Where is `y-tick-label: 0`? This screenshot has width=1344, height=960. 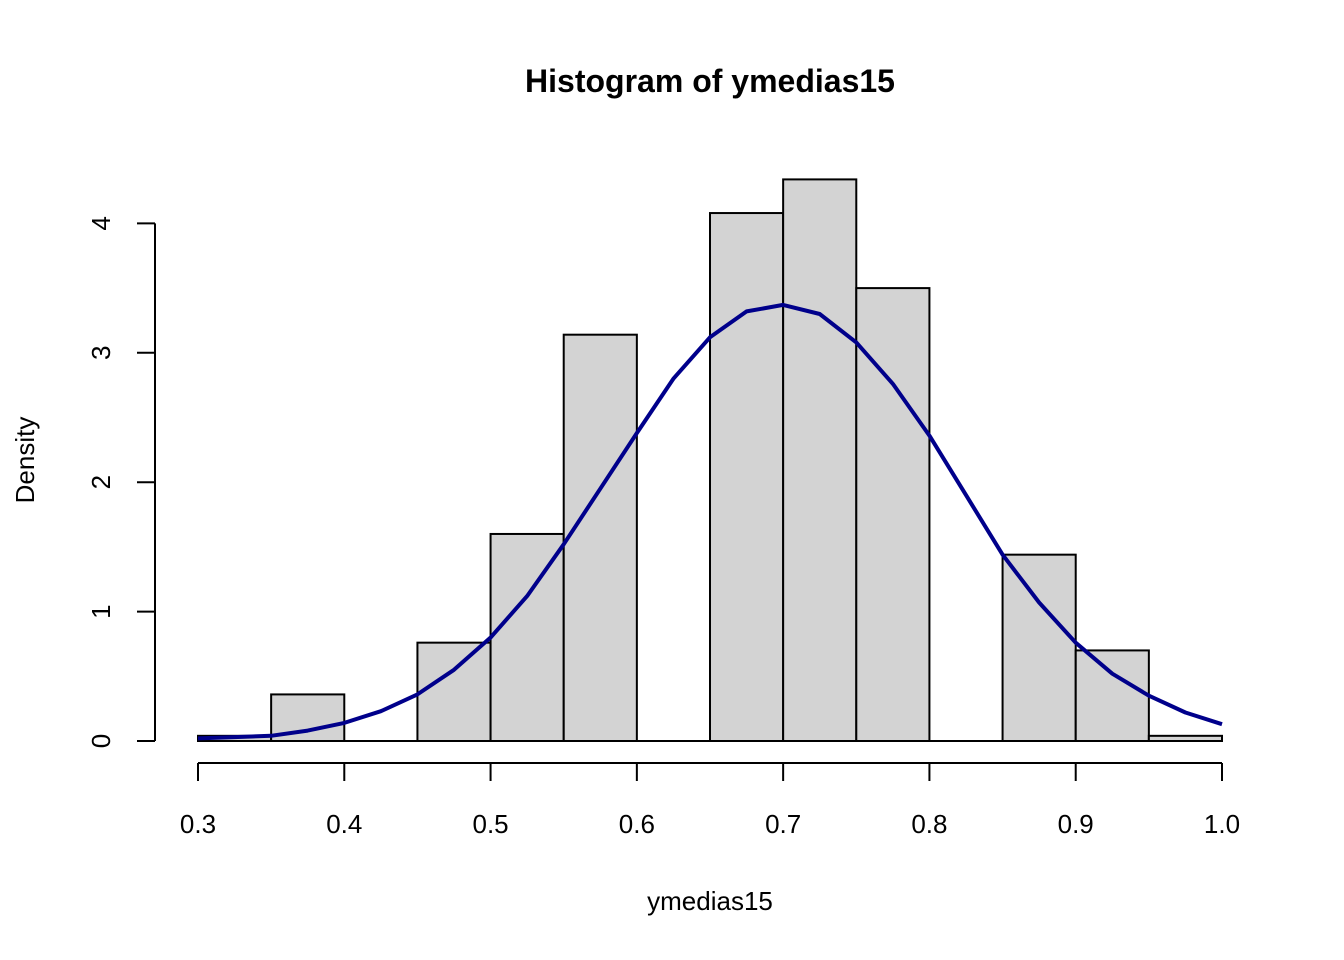
y-tick-label: 0 is located at coordinates (101, 741).